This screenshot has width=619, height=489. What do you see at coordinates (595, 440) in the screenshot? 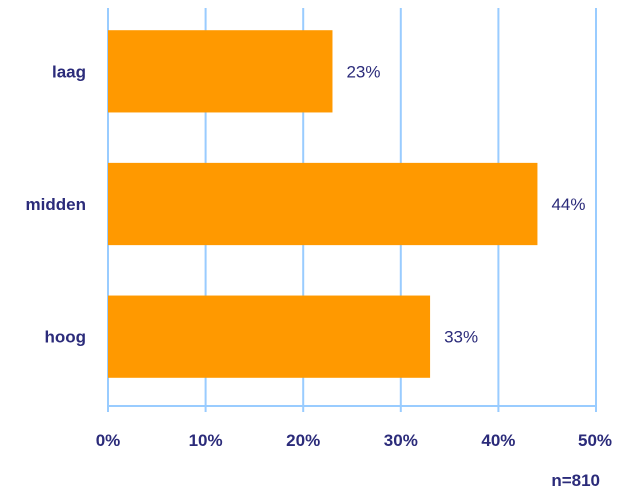
I see `x-tick-label-5: 50%` at bounding box center [595, 440].